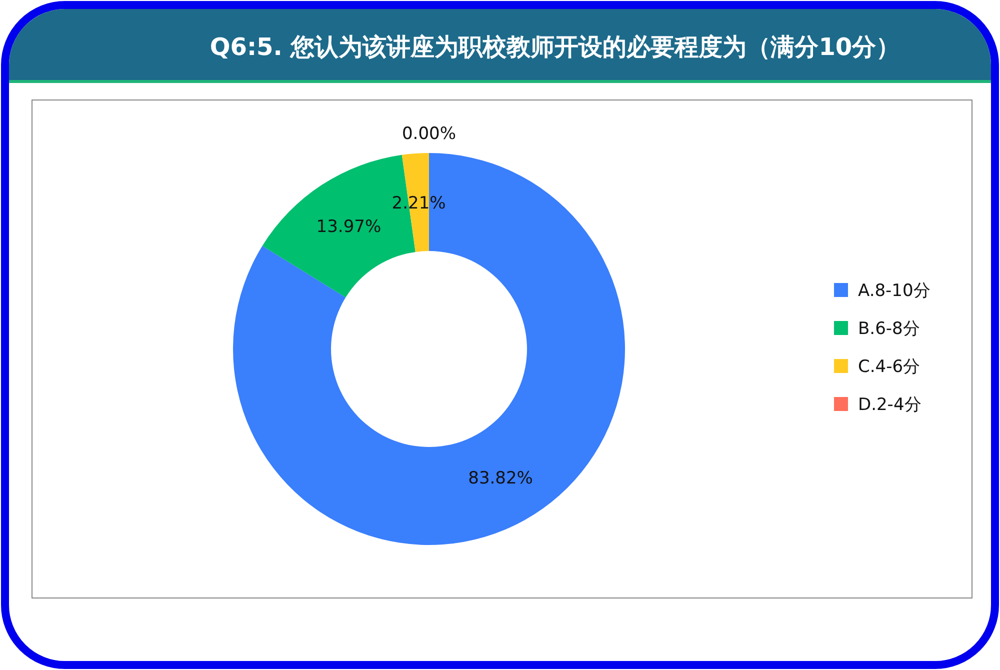  I want to click on legend-label: B.6-8分, so click(889, 329).